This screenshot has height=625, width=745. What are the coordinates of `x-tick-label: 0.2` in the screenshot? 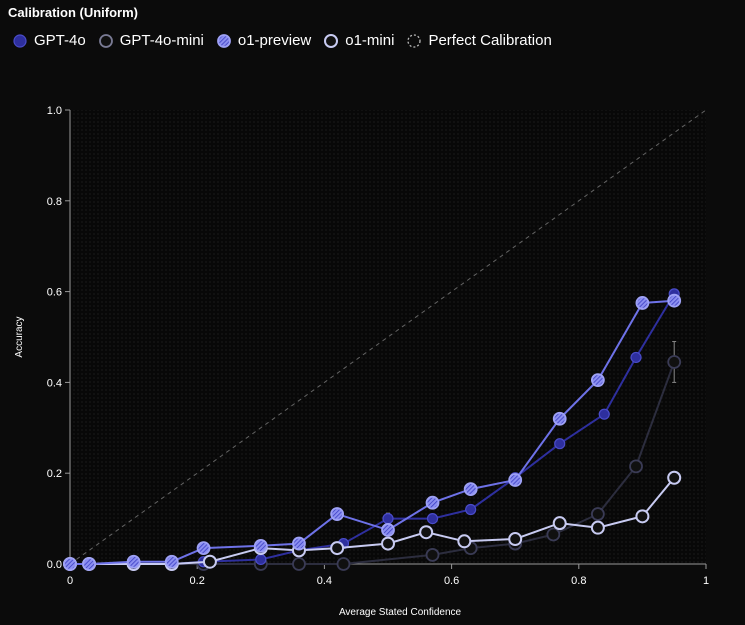 It's located at (197, 581).